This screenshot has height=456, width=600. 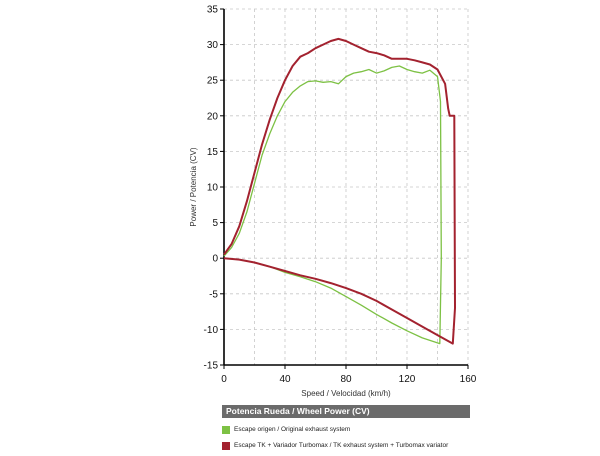 What do you see at coordinates (213, 294) in the screenshot?
I see `y-tick-label: -5` at bounding box center [213, 294].